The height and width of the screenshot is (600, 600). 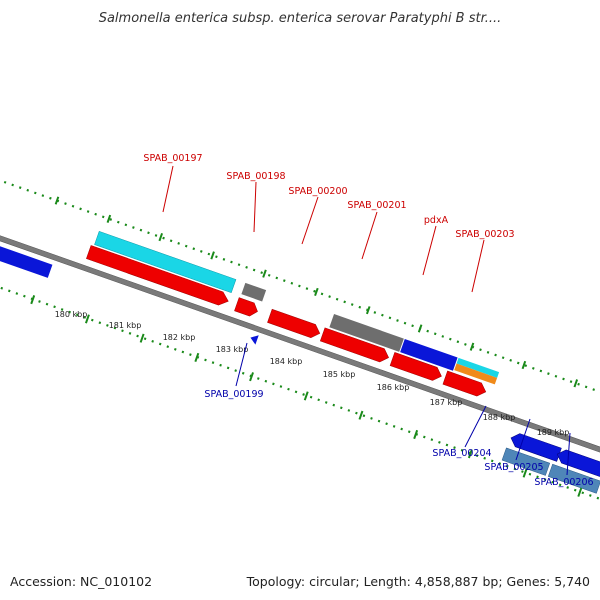 I want to click on tick-label-183: 183 kbp, so click(x=232, y=349).